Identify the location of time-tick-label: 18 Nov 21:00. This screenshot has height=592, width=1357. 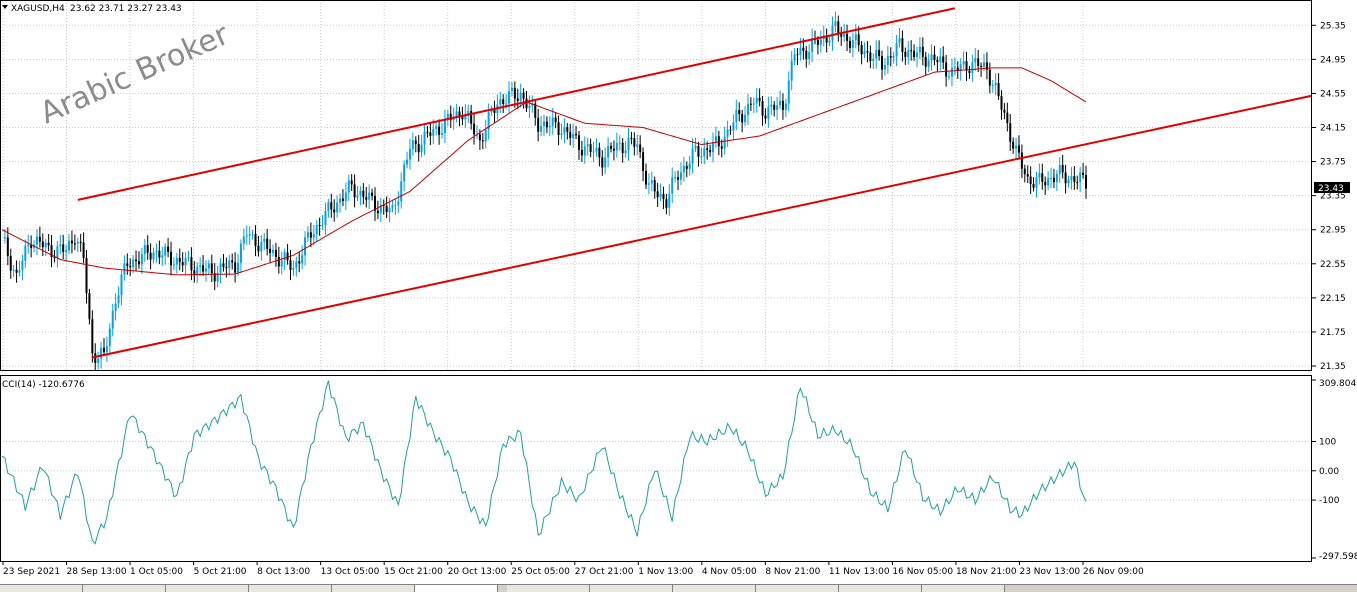
(986, 572).